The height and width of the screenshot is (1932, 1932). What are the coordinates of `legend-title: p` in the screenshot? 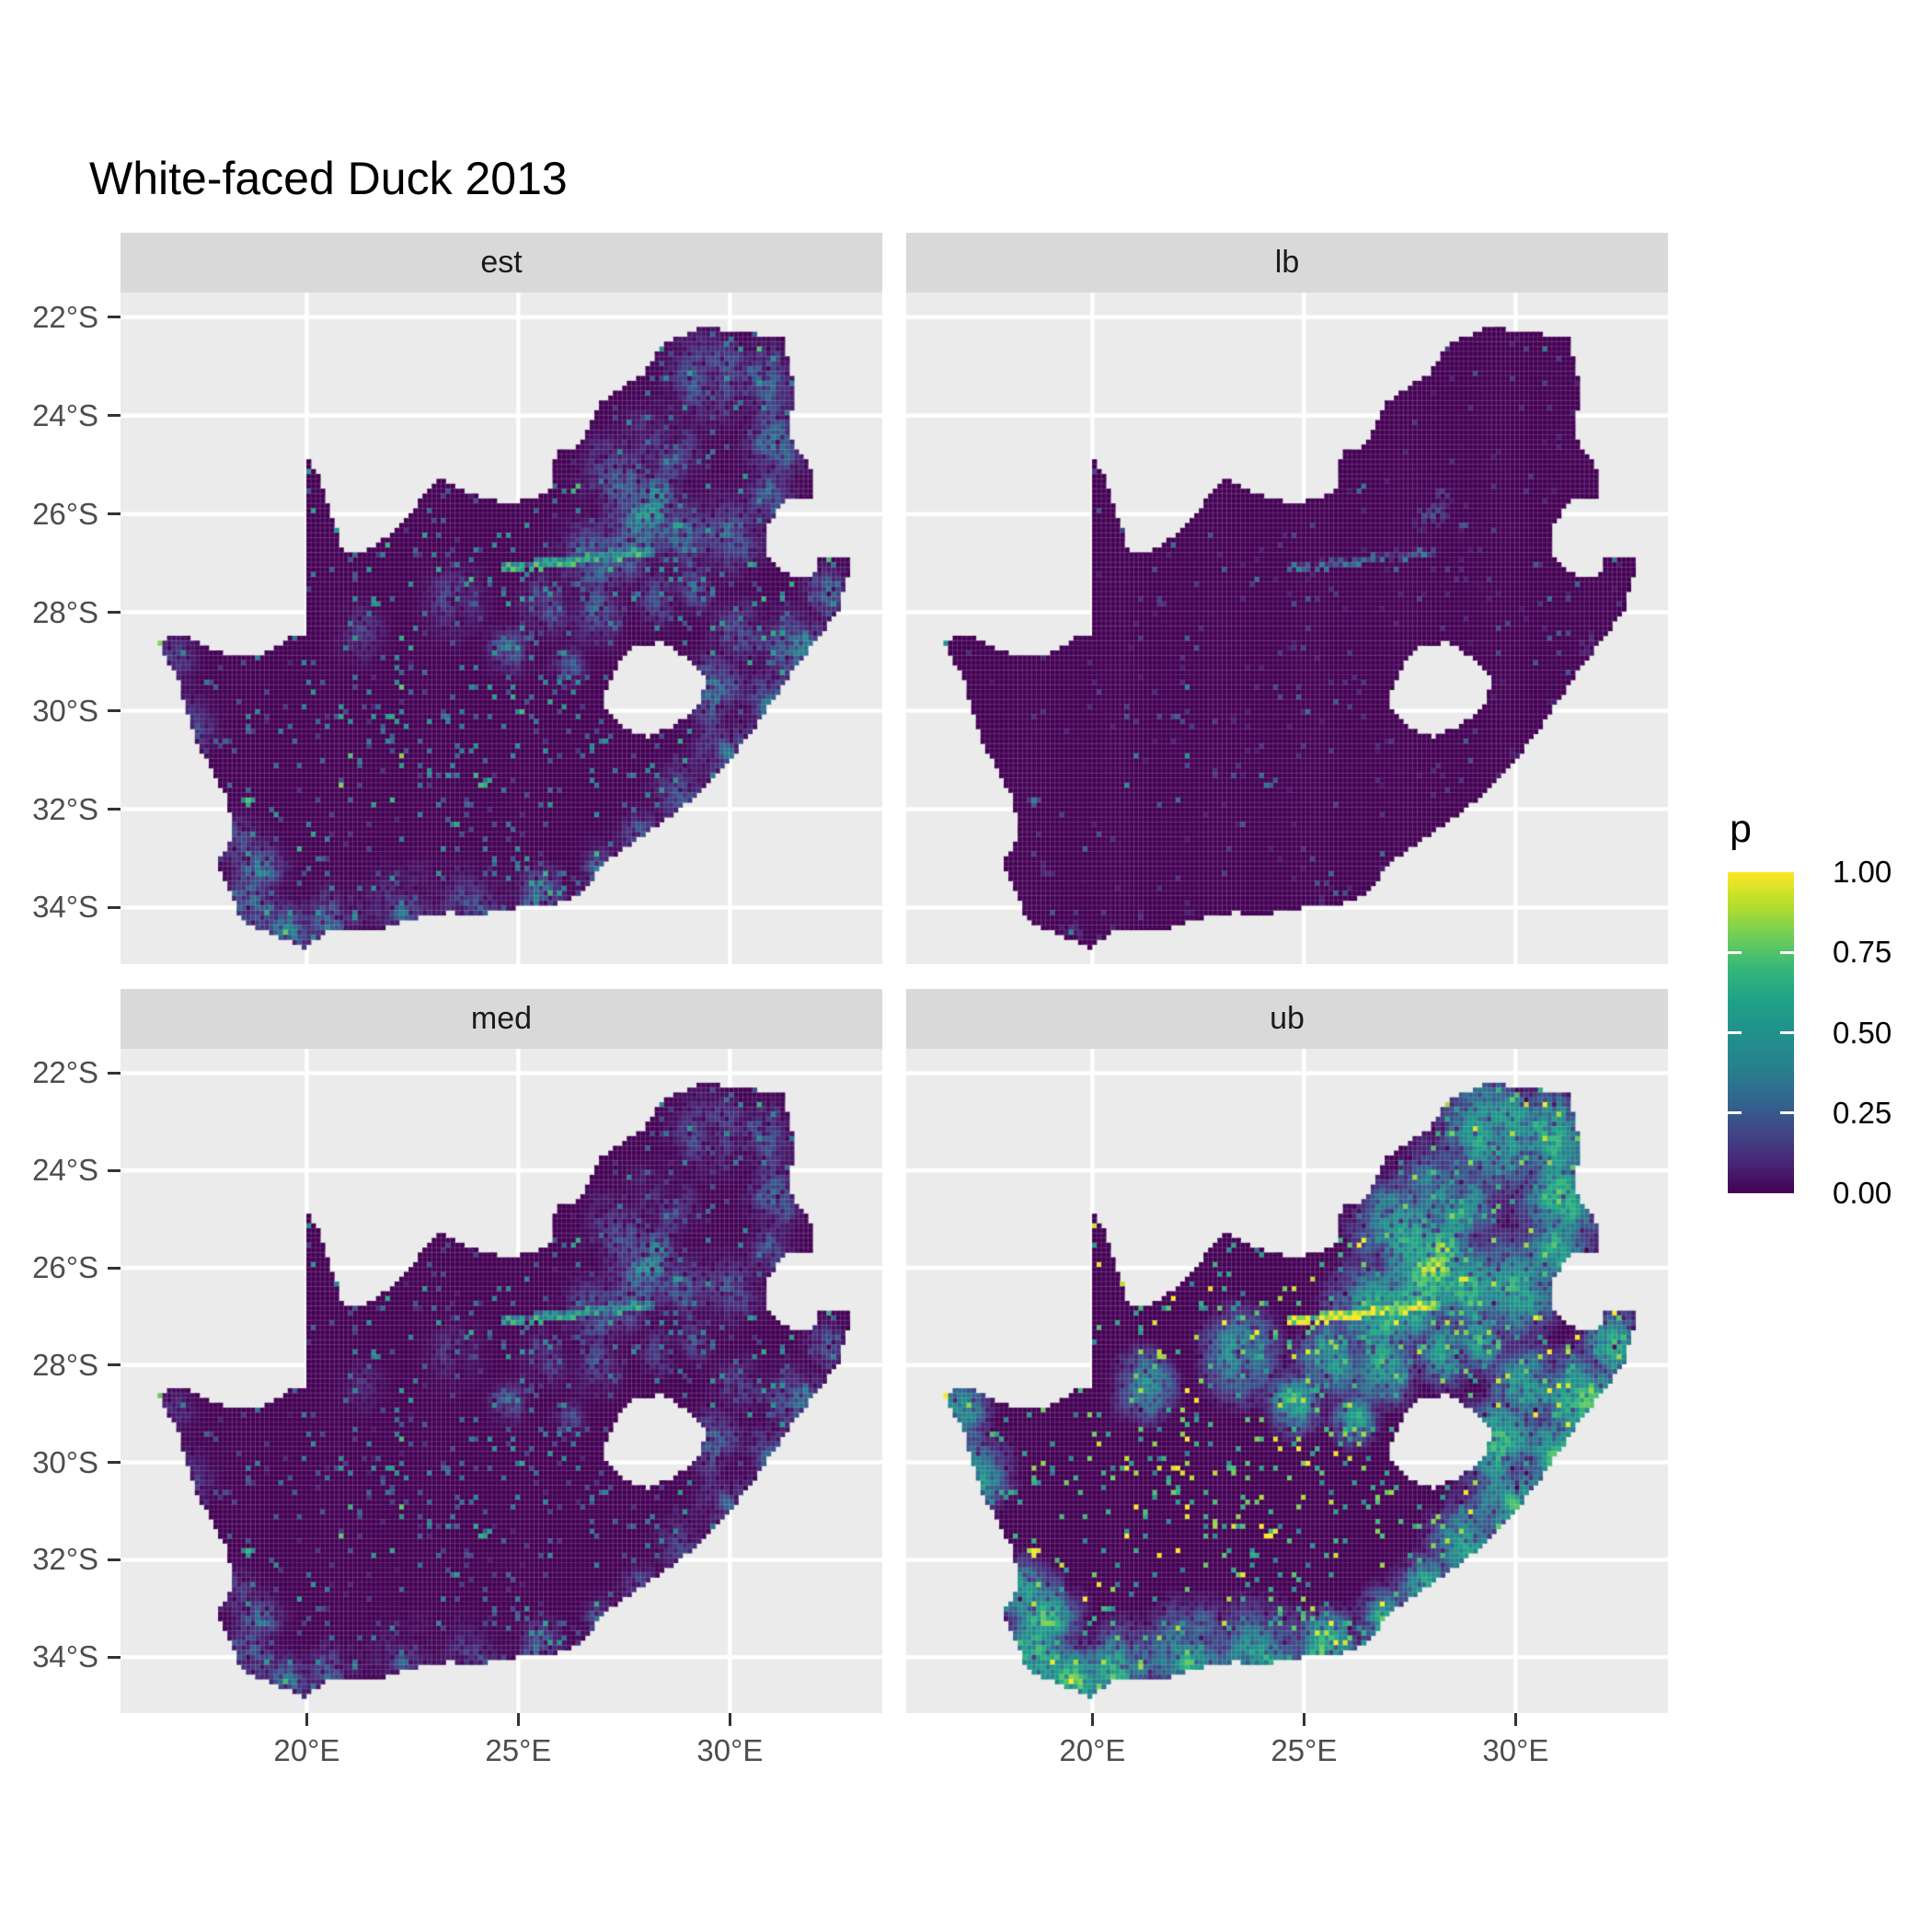 It's located at (1741, 829).